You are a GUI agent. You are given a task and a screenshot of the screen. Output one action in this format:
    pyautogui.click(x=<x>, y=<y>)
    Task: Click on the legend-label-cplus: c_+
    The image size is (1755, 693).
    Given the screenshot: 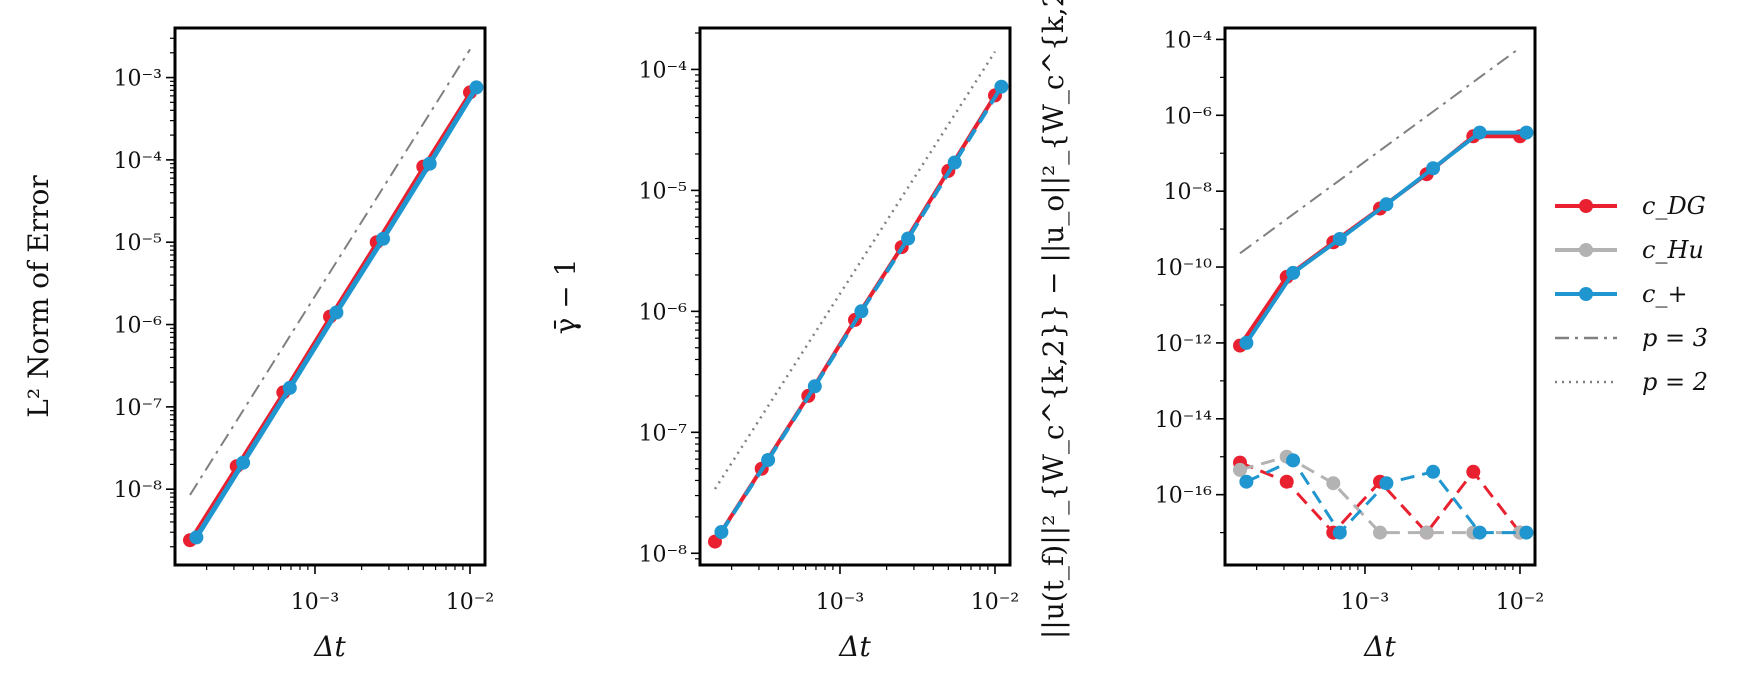 What is the action you would take?
    pyautogui.click(x=1665, y=294)
    